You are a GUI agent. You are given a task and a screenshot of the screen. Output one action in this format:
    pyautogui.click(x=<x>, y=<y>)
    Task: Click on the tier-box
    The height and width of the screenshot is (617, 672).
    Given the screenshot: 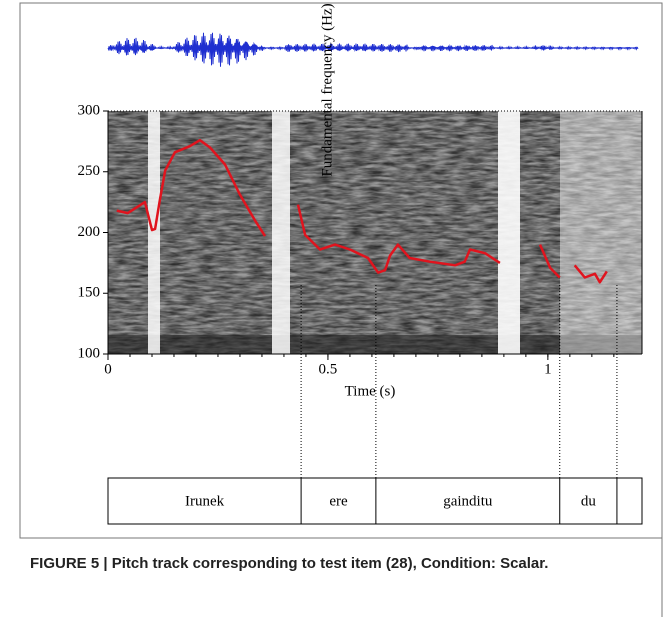 What is the action you would take?
    pyautogui.click(x=375, y=501)
    